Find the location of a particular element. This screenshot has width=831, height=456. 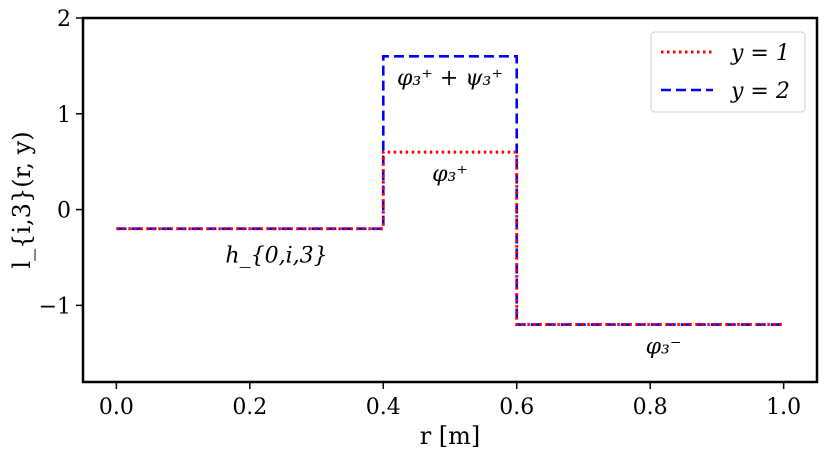

x-tick-label: 0.2 is located at coordinates (249, 407).